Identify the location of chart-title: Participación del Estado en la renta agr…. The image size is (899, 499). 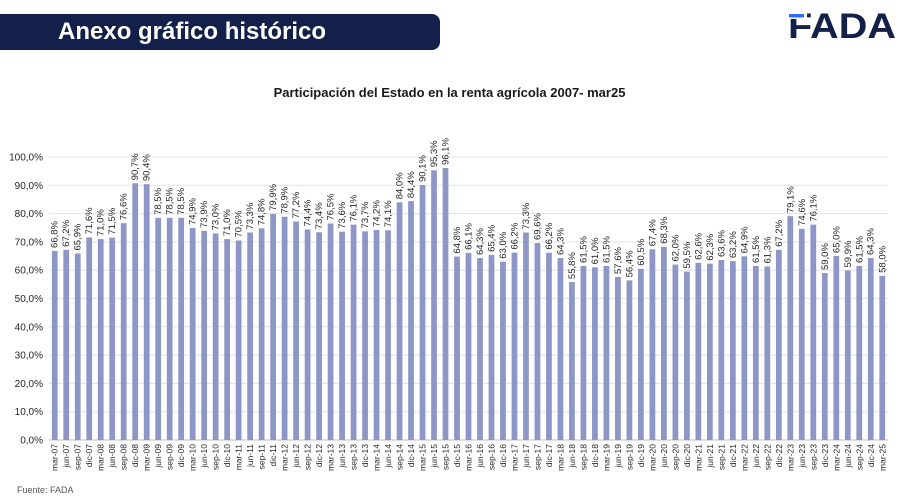
(449, 92).